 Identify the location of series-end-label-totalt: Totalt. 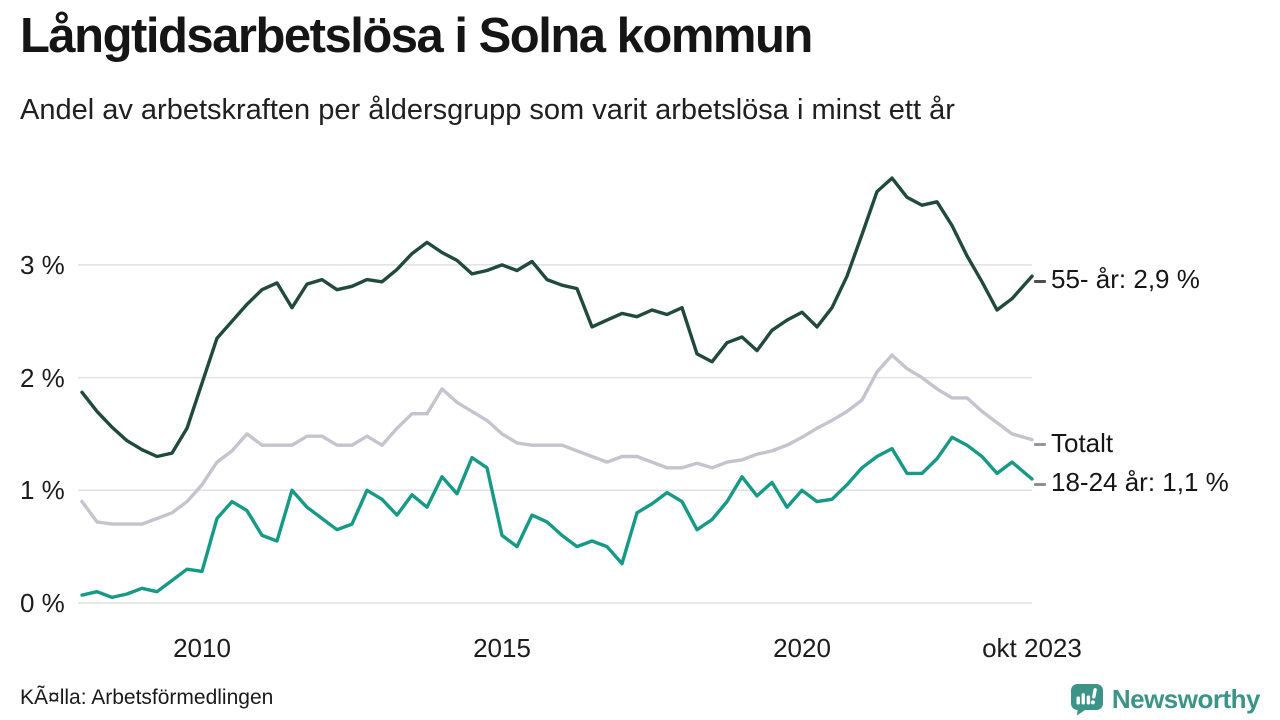
(1073, 443).